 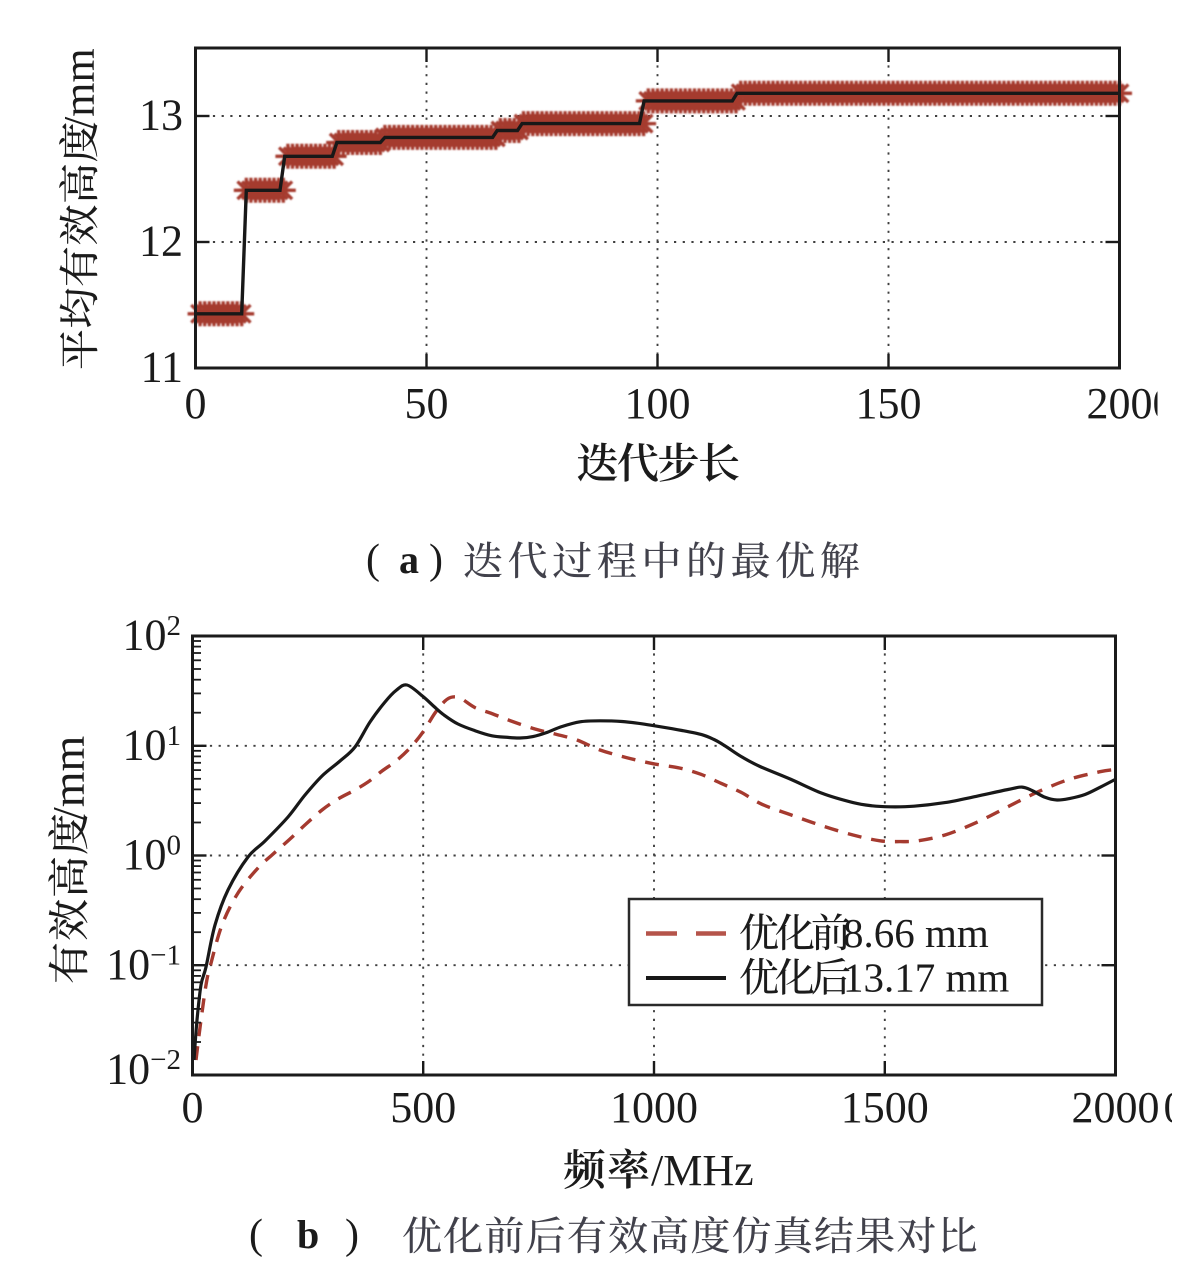 I want to click on svg-text: 200, so click(x=1120, y=403).